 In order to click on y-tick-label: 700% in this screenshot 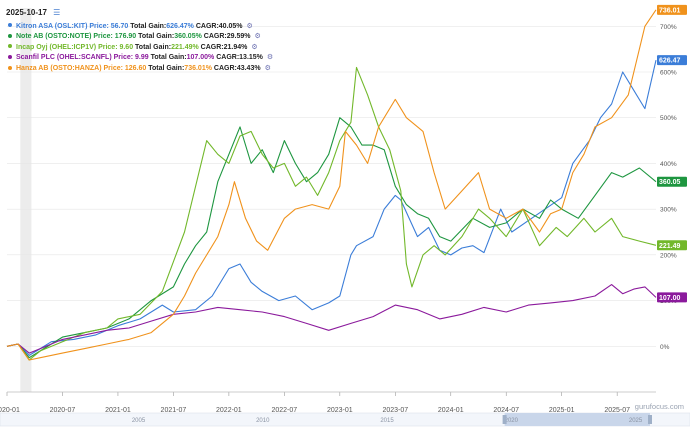, I will do `click(668, 27)`.